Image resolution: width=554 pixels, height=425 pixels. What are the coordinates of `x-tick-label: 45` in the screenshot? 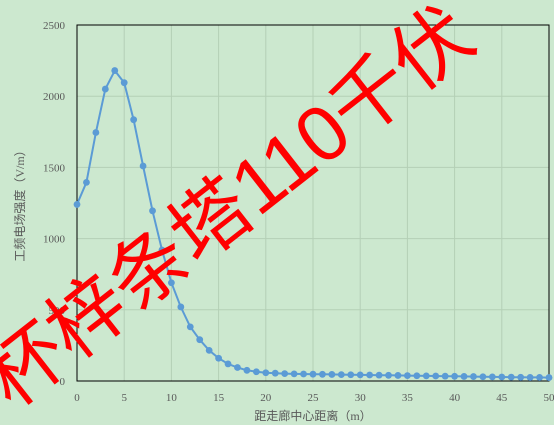 It's located at (502, 398).